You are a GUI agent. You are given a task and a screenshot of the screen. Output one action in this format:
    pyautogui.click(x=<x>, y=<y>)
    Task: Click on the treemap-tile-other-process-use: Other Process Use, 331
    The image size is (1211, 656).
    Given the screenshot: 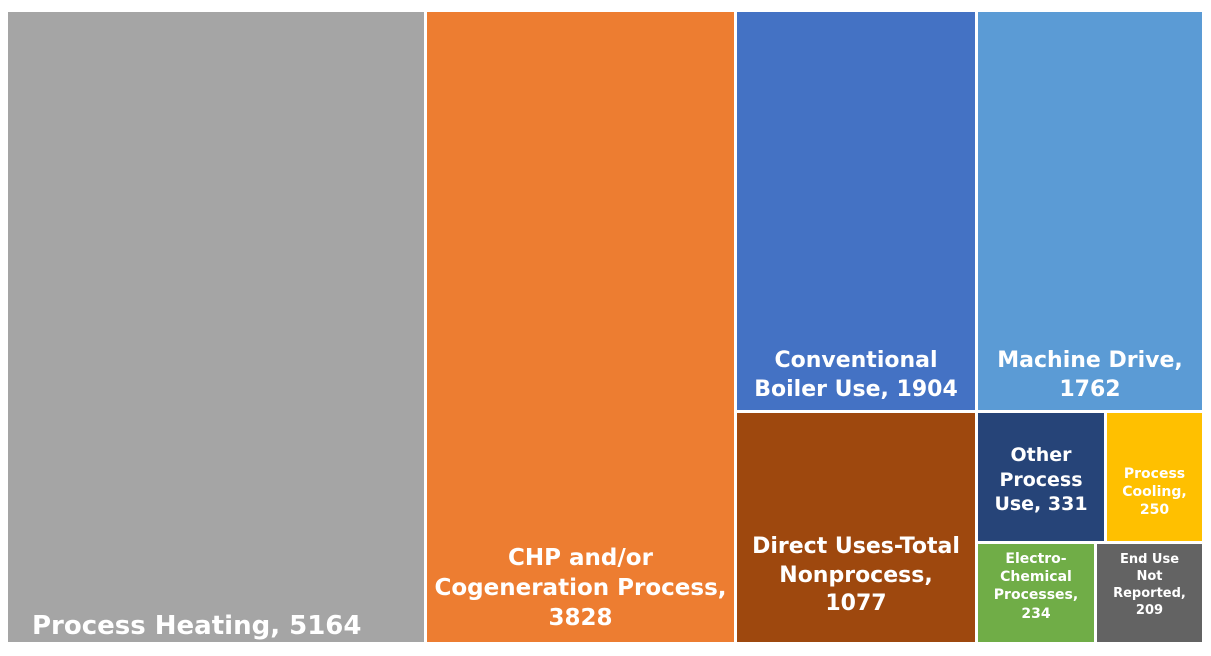 What is the action you would take?
    pyautogui.click(x=1041, y=477)
    